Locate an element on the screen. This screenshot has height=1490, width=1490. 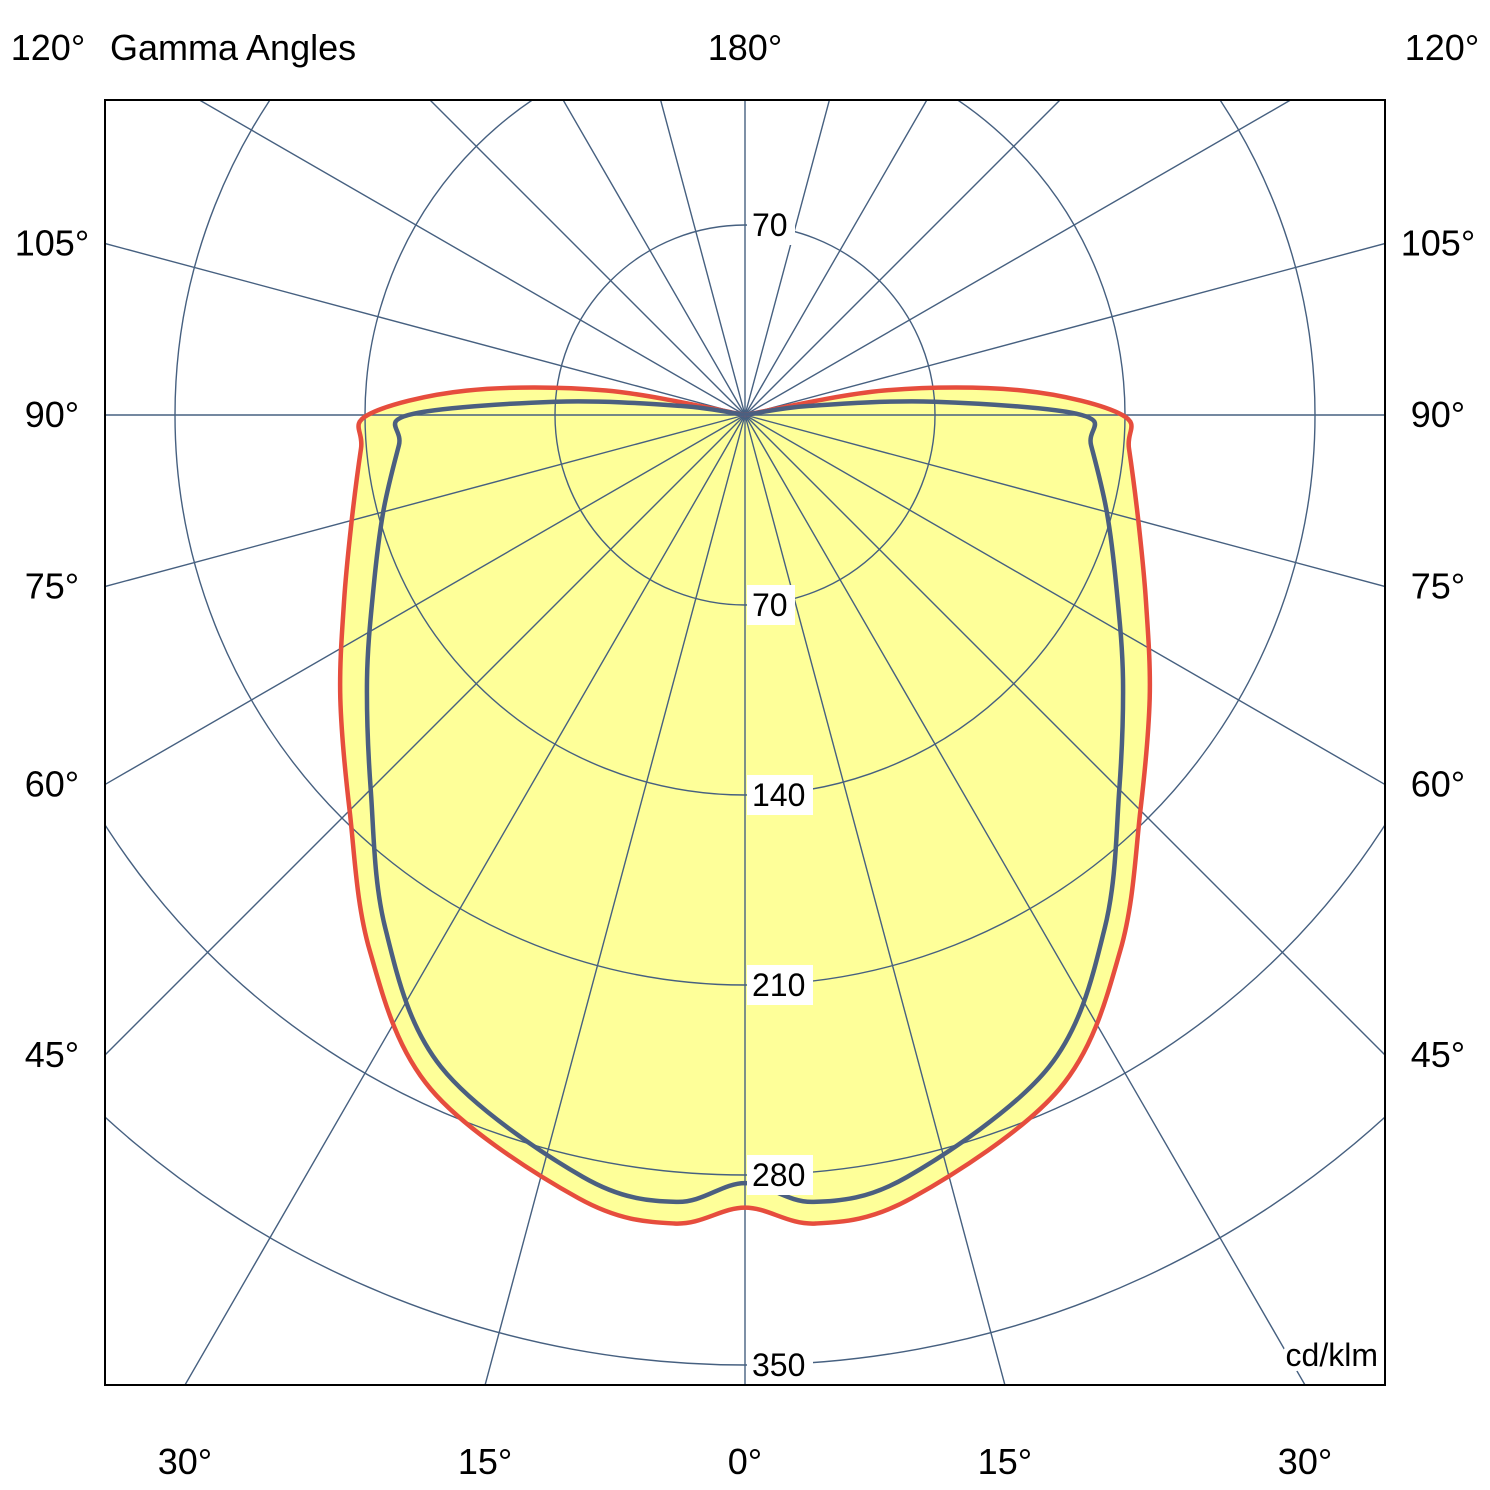
ring-label: 350 is located at coordinates (778, 1365).